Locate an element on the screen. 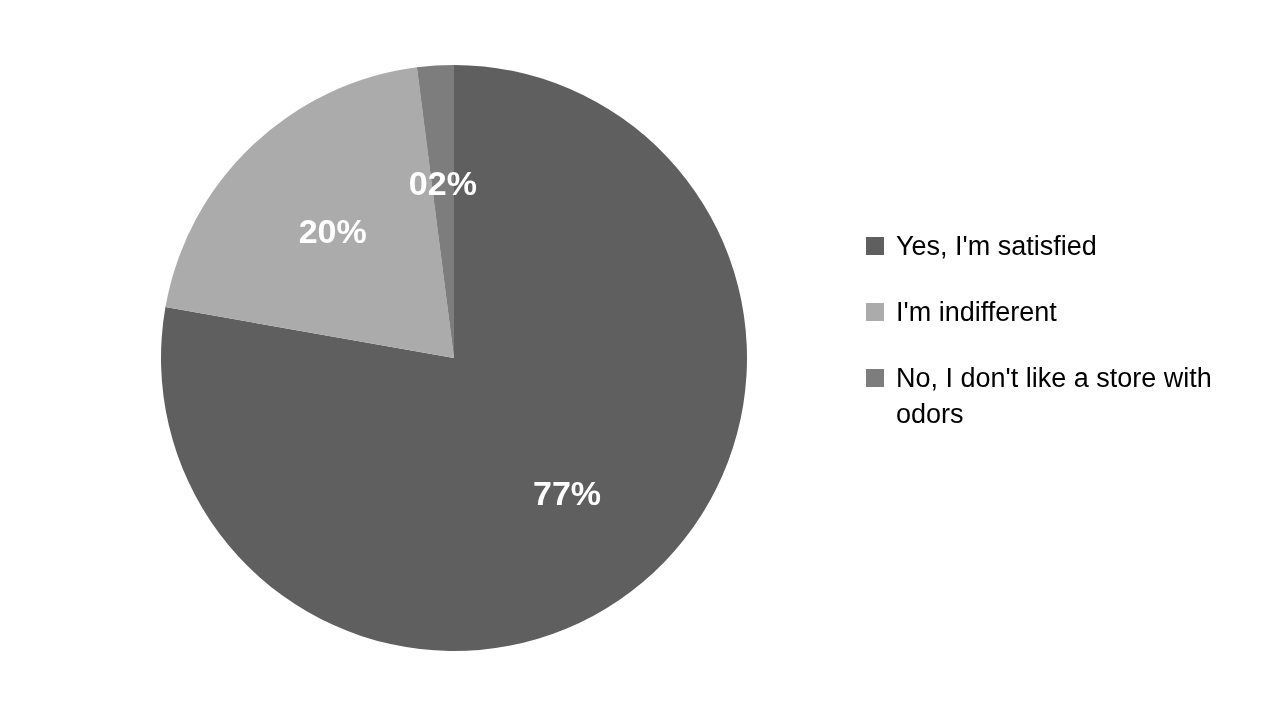 Image resolution: width=1280 pixels, height=720 pixels. data-label: 02% is located at coordinates (442, 182).